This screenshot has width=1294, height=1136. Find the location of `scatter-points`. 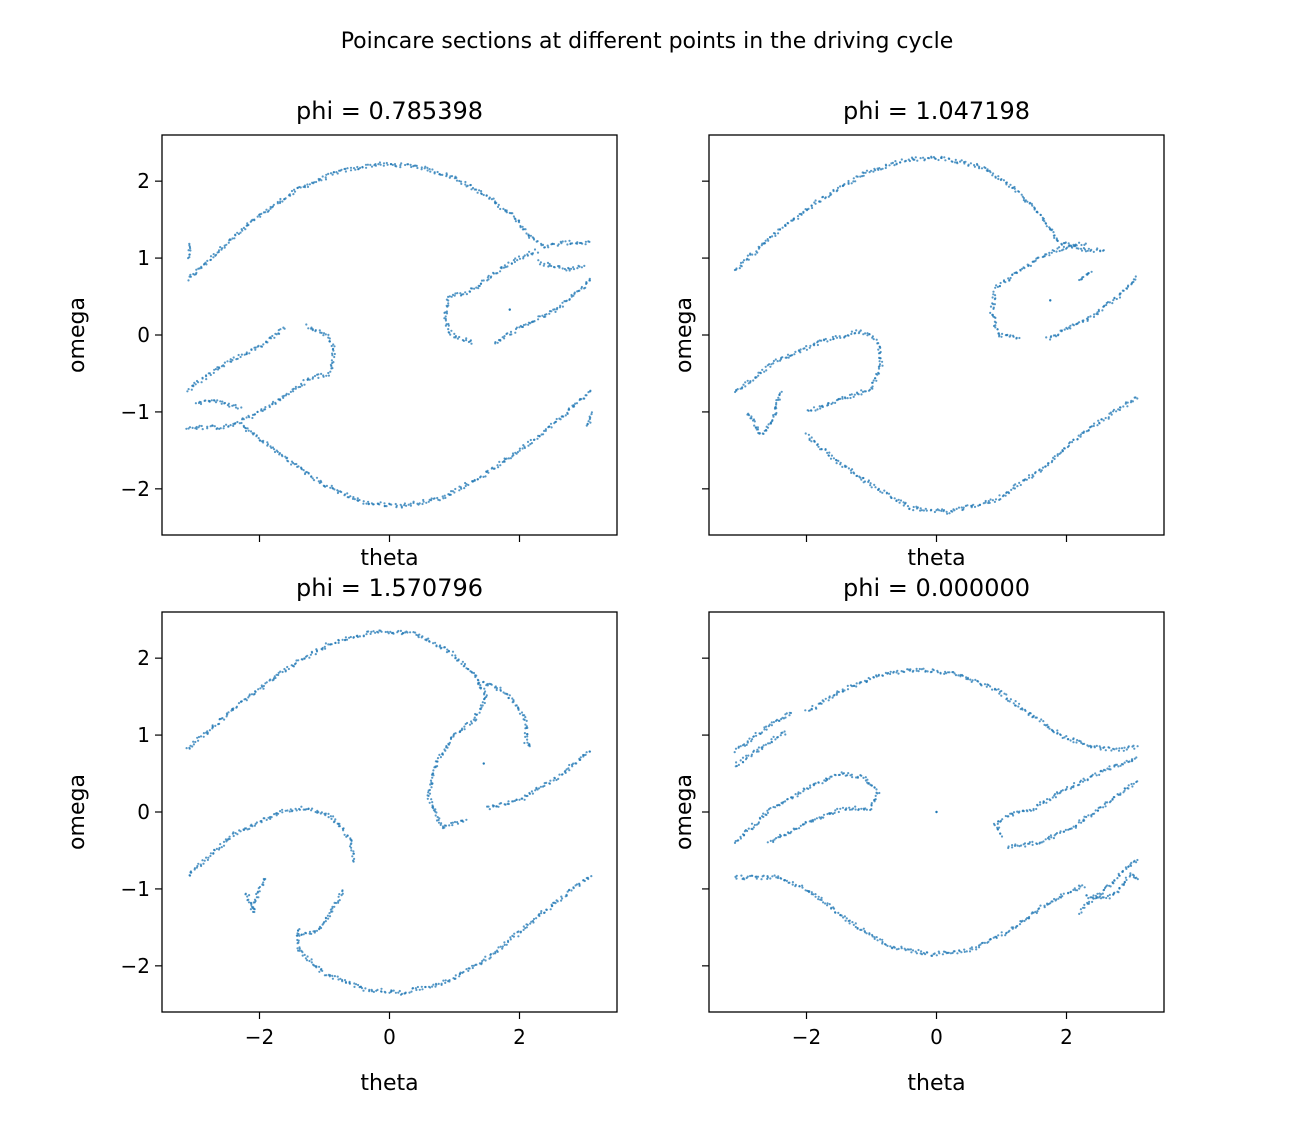

scatter-points is located at coordinates (389, 812).